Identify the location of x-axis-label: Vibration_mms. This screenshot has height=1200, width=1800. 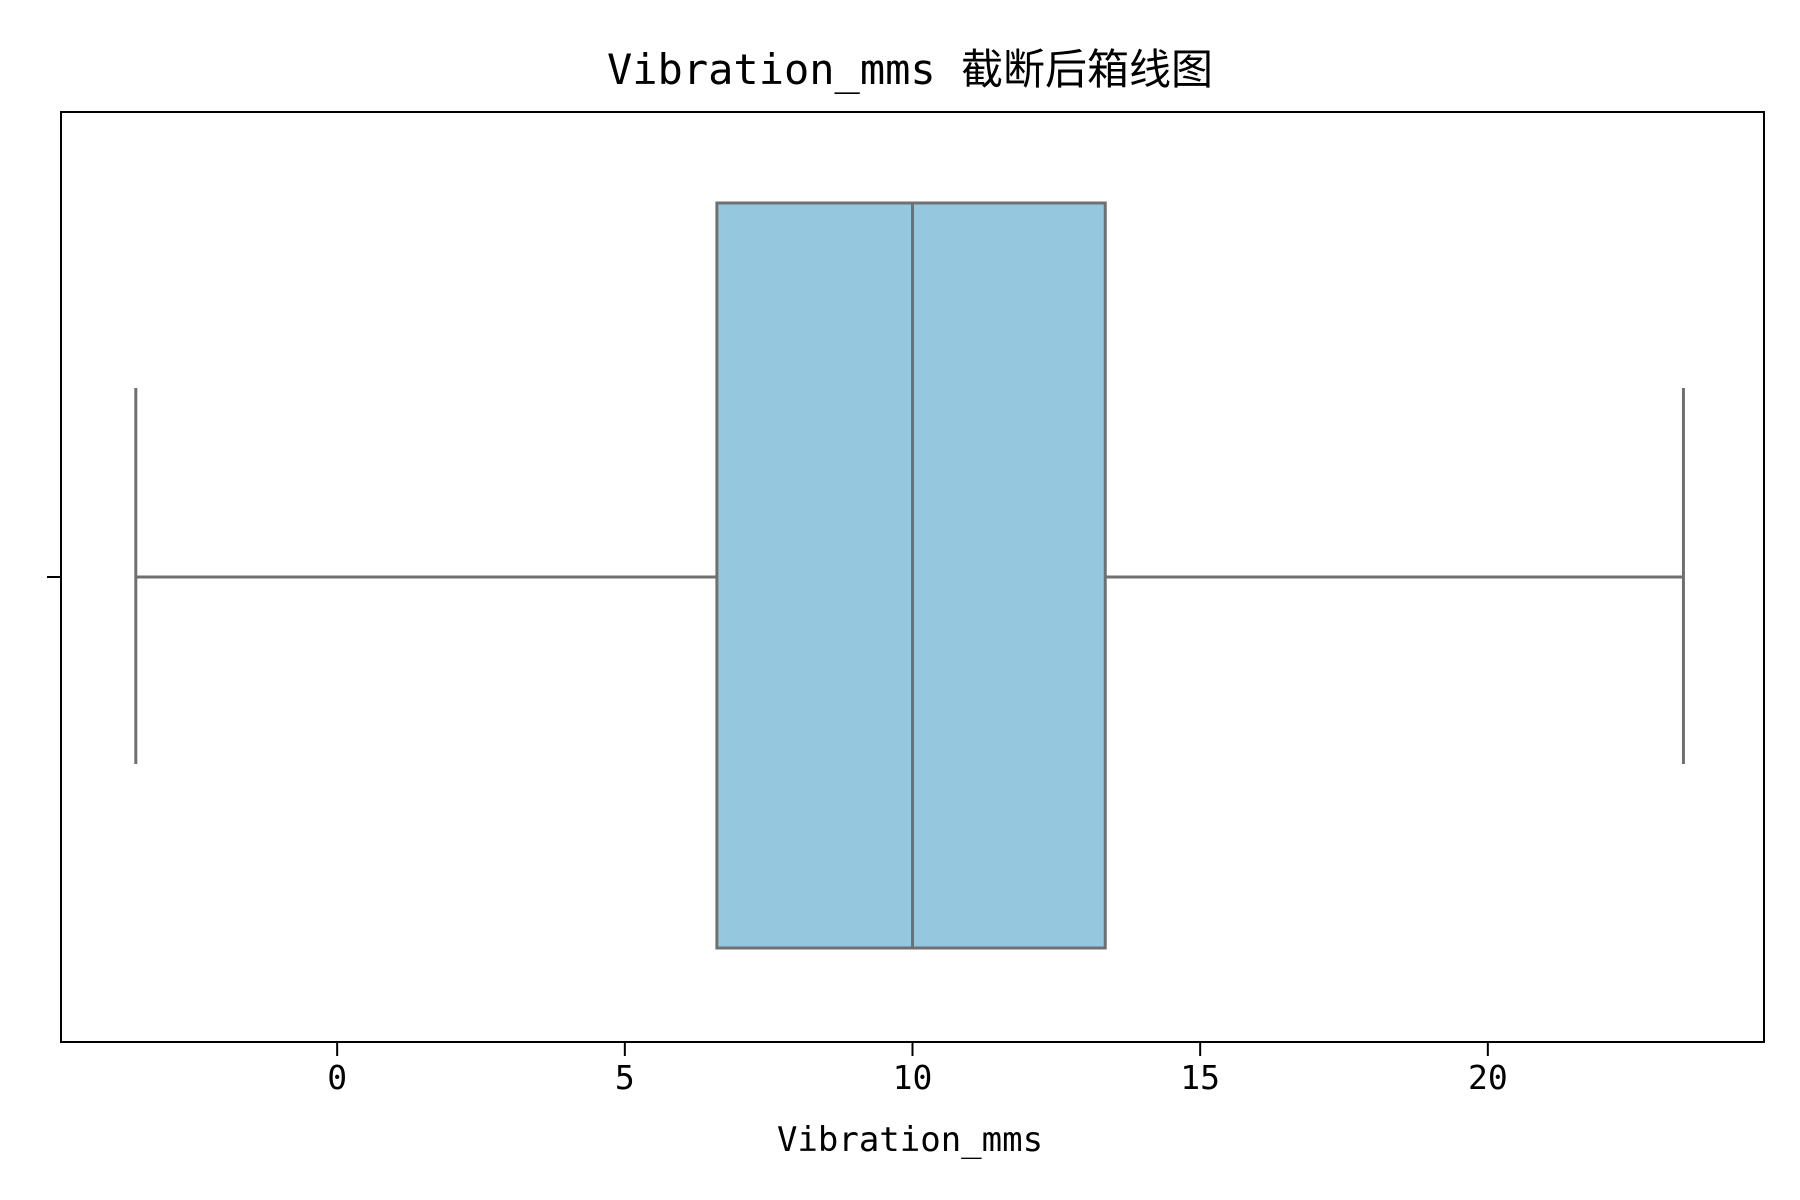
(910, 1140).